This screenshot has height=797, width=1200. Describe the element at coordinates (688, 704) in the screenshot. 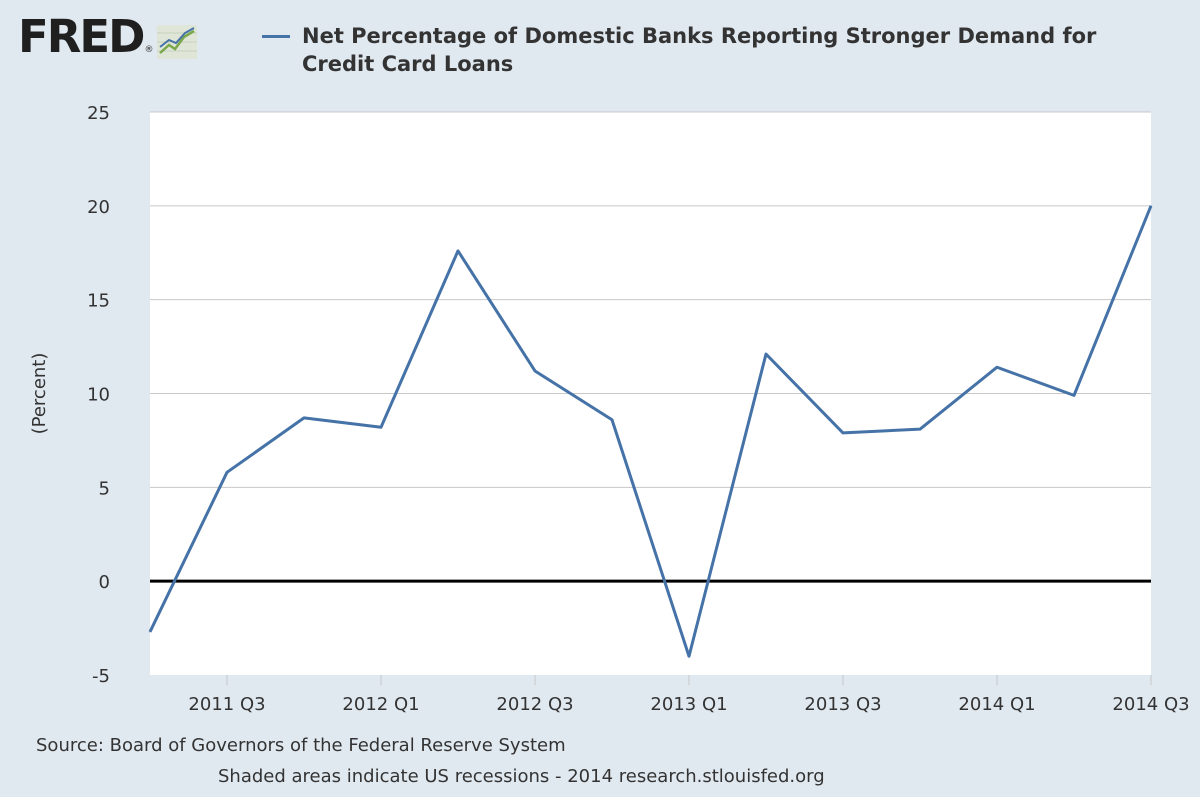

I see `x-tick-label: 2013 Q1` at that location.